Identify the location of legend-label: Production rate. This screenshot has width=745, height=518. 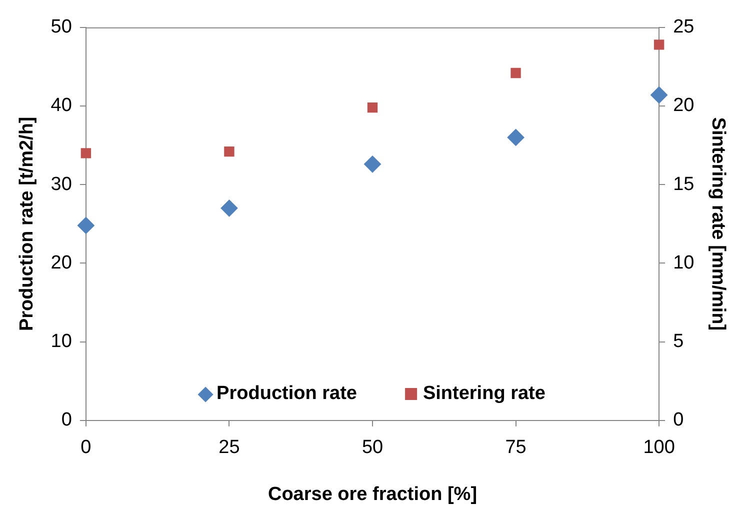
(286, 394).